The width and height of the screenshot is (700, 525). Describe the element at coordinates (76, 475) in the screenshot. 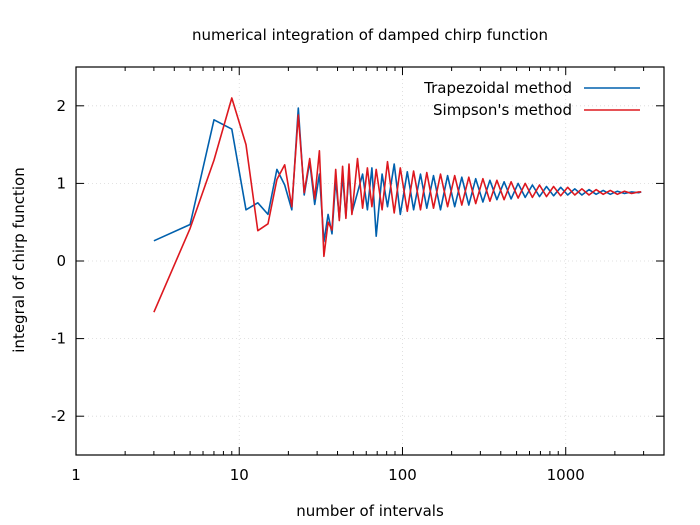

I see `x-tick-label: 1` at that location.